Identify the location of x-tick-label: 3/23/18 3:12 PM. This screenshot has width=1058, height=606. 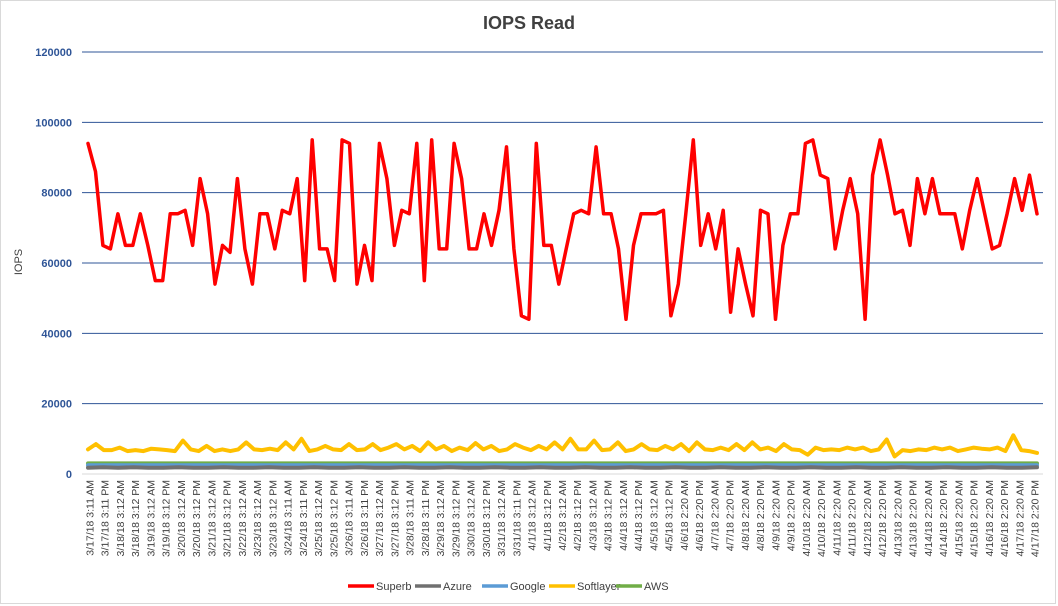
(273, 518).